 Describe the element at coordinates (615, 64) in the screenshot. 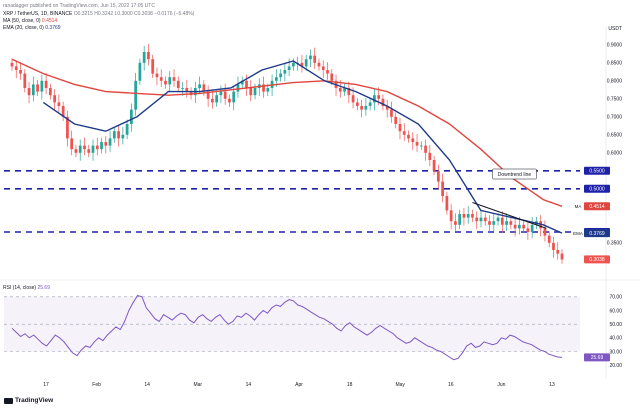

I see `price-tick-label: 0.8500` at that location.